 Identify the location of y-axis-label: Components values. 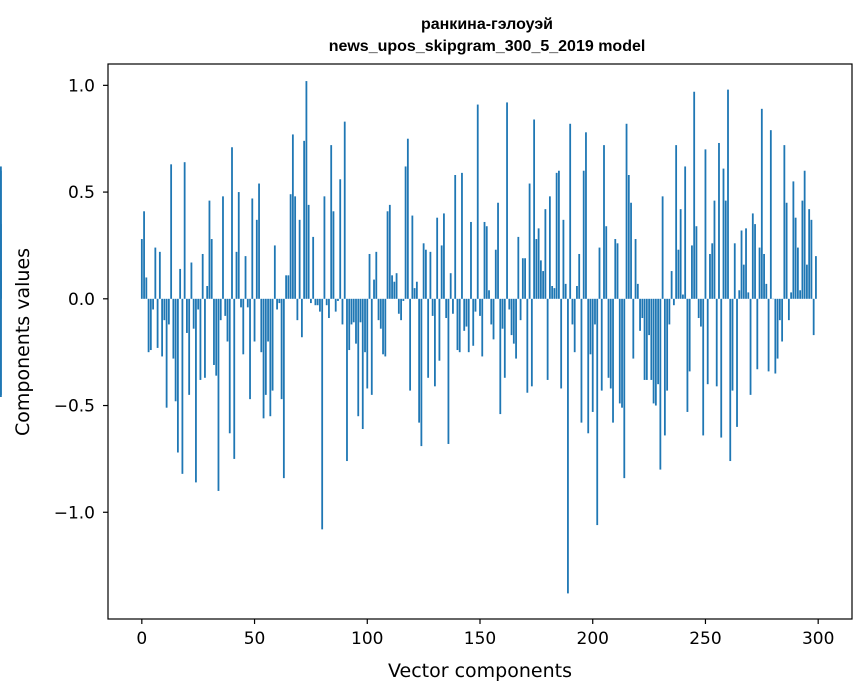
(23, 342).